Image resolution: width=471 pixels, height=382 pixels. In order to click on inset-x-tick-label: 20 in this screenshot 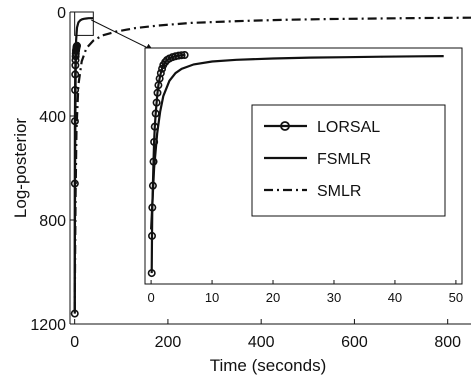, I will do `click(273, 297)`.